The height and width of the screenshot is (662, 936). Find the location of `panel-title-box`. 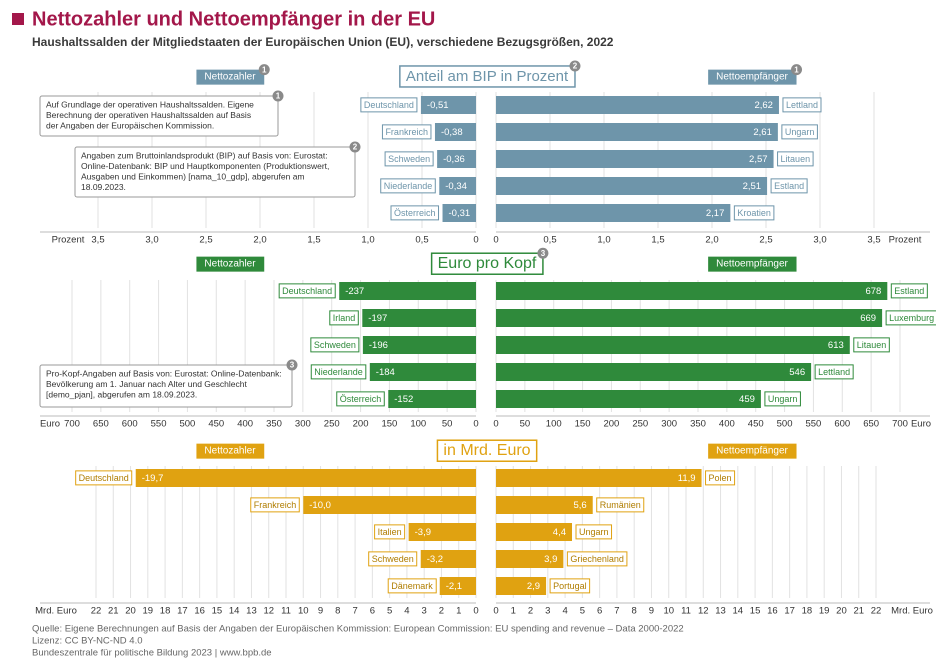

panel-title-box is located at coordinates (487, 450).